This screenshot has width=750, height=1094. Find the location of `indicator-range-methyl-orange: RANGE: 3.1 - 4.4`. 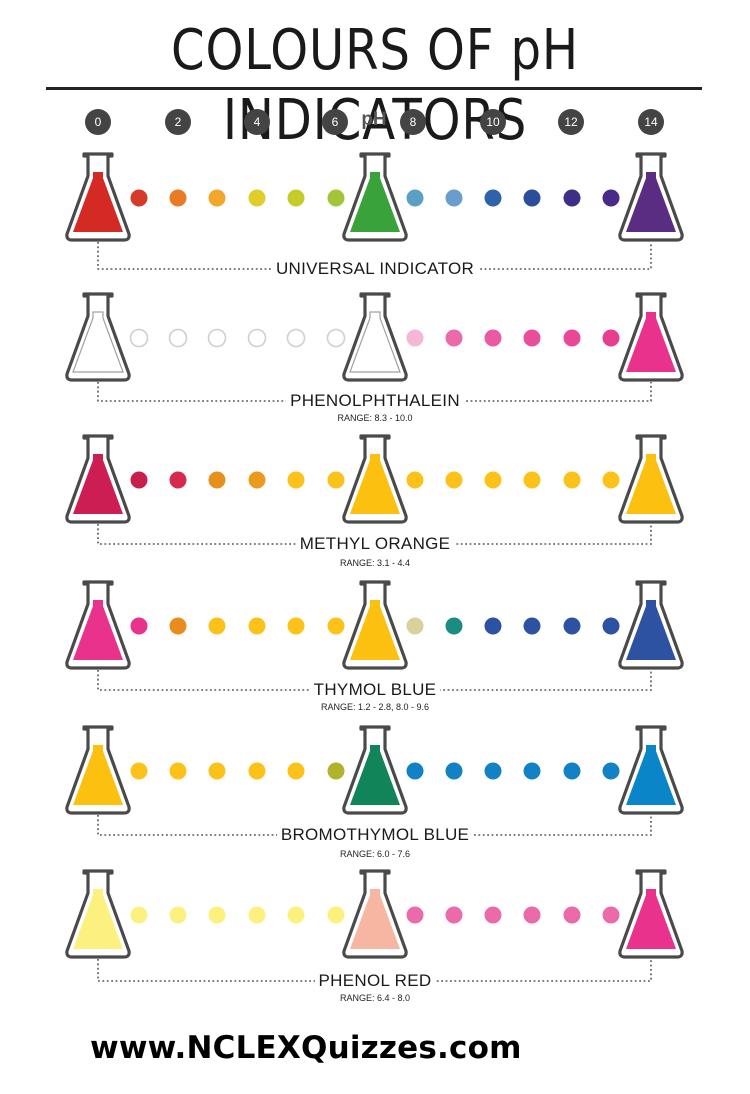

indicator-range-methyl-orange: RANGE: 3.1 - 4.4 is located at coordinates (375, 563).